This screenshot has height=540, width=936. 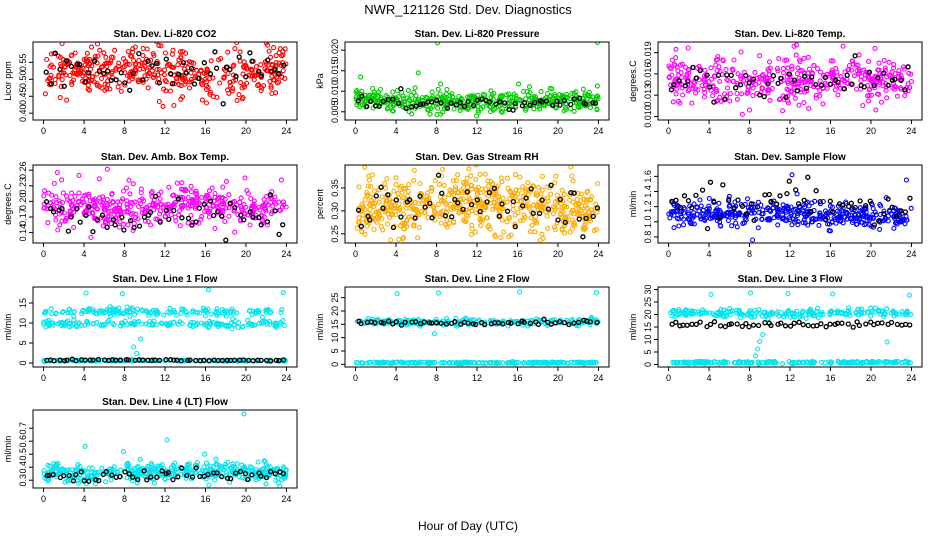 What do you see at coordinates (790, 34) in the screenshot?
I see `panel-title: Stan. Dev. Li-820 Temp.` at bounding box center [790, 34].